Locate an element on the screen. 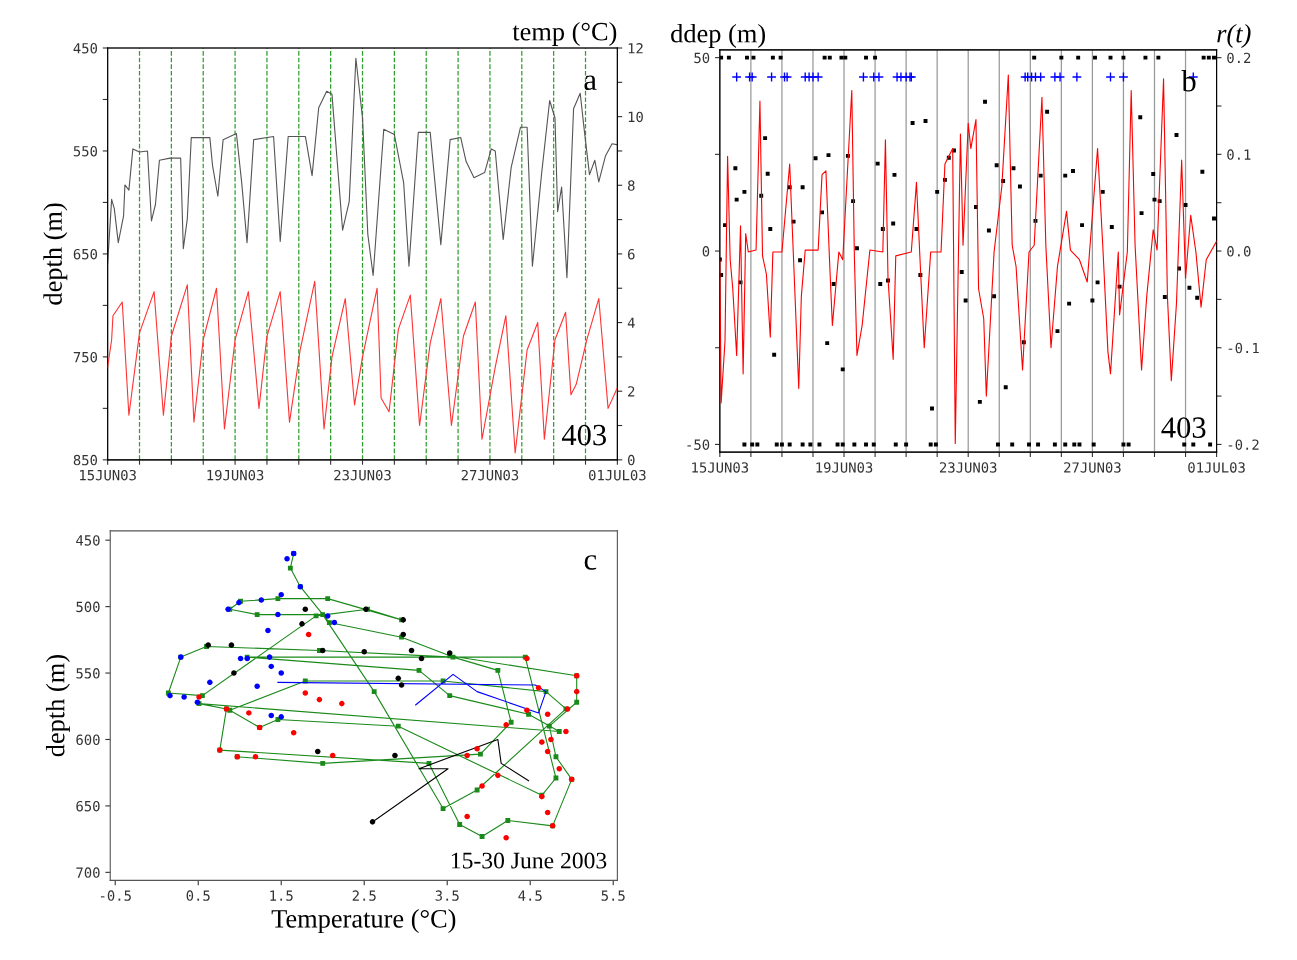  x-tick-label: 5.5 is located at coordinates (613, 895).